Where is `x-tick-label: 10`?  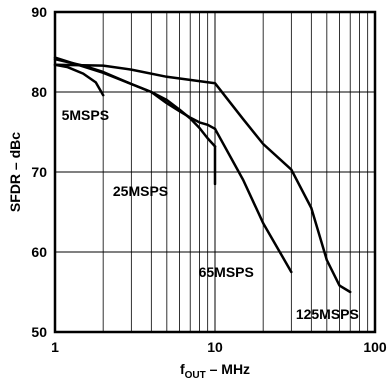
x-tick-label: 10 is located at coordinates (215, 347).